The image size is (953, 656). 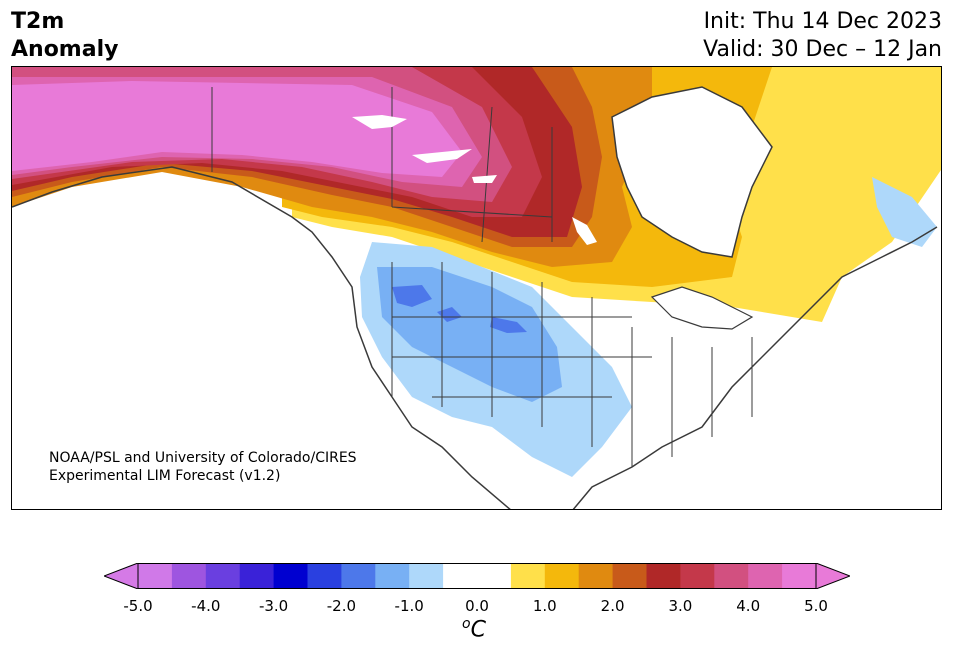 I want to click on colorbar-tick-label: -2.0, so click(x=341, y=606).